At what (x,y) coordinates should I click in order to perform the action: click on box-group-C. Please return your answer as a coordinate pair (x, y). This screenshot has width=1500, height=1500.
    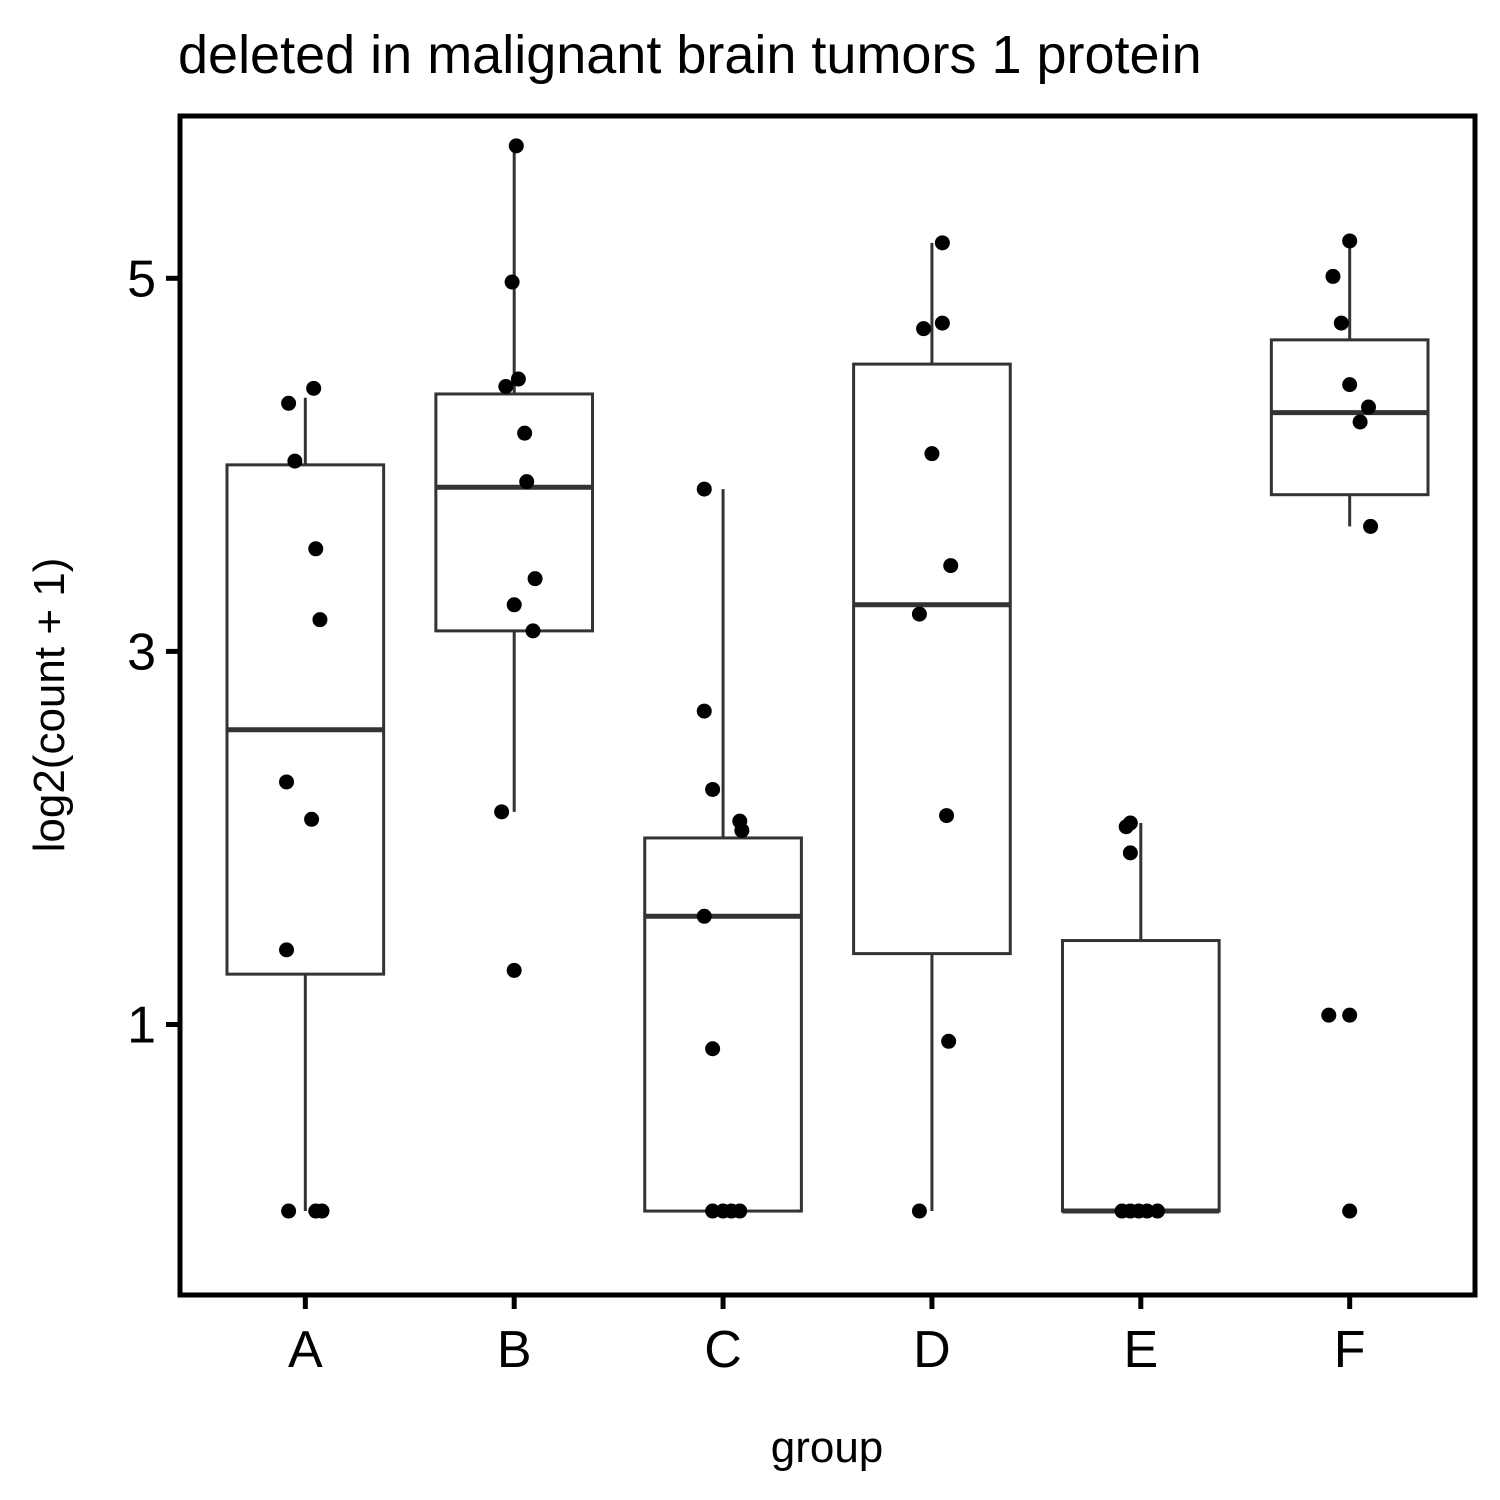
    Looking at the image, I should click on (723, 851).